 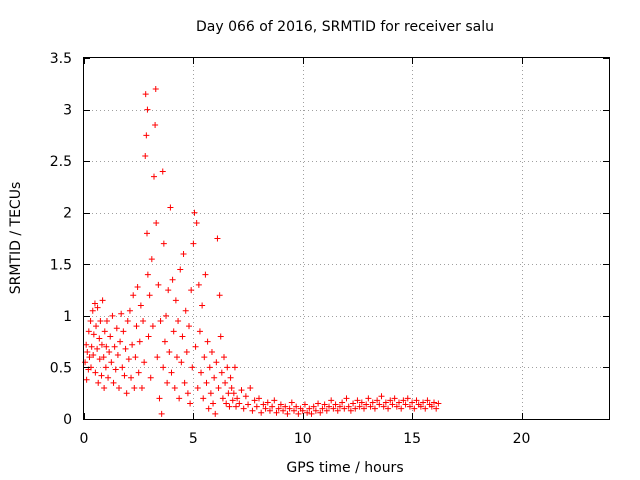 I want to click on y-axis-label: SRMTID / TECUs, so click(x=16, y=238).